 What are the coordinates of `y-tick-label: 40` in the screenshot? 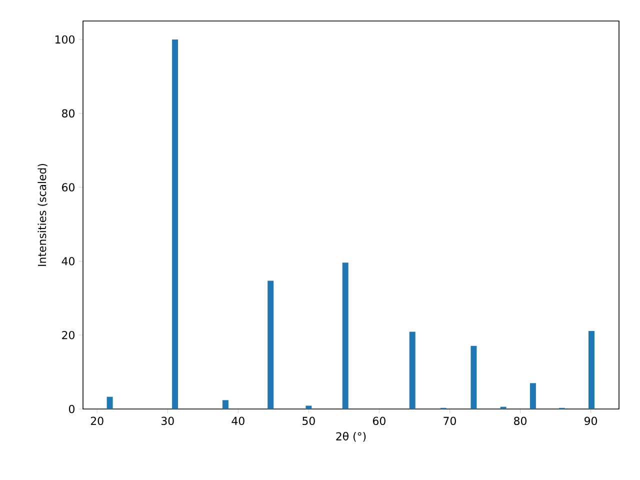 It's located at (68, 261).